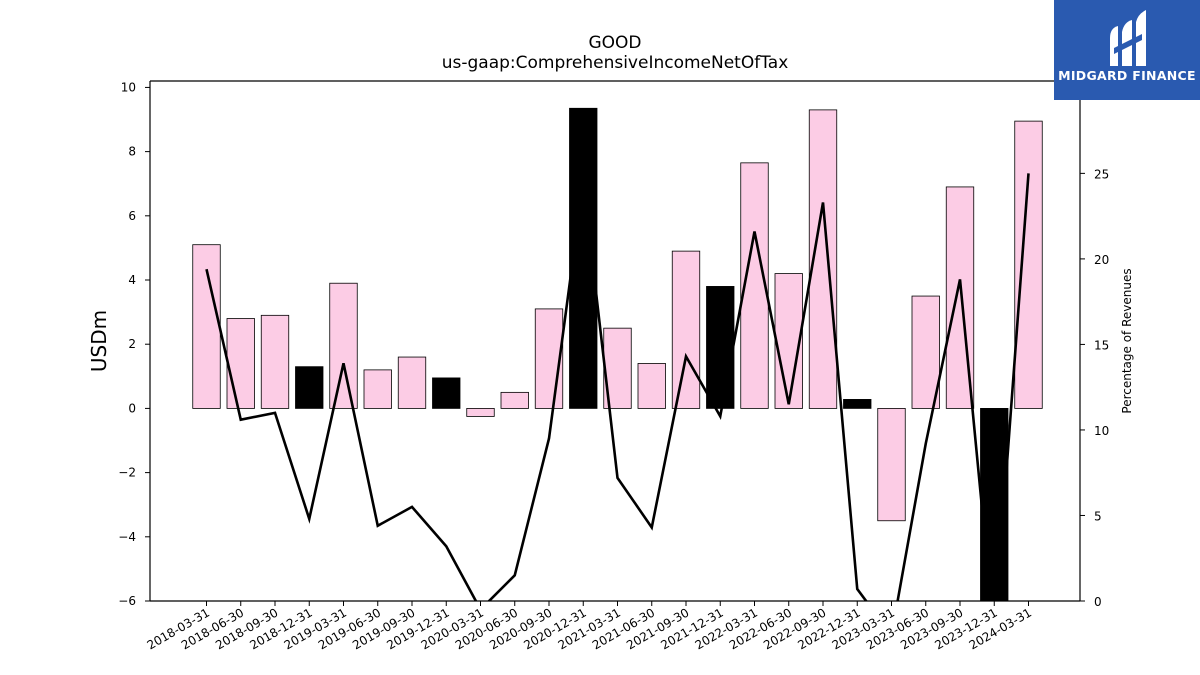  Describe the element at coordinates (1127, 340) in the screenshot. I see `y2-axis-label: Percentage of Revenues` at that location.